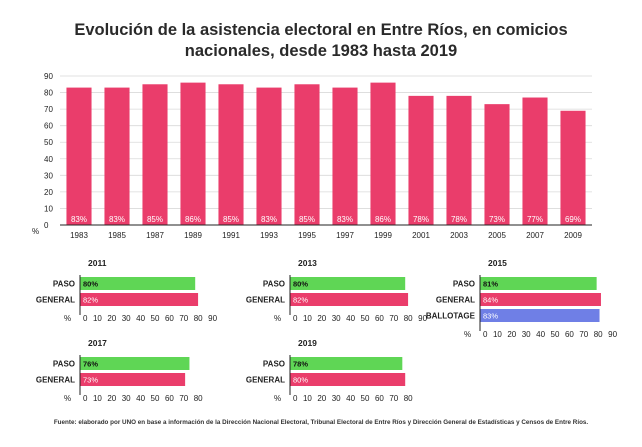 The image size is (642, 447). I want to click on y-tick-label: 40, so click(48, 159).